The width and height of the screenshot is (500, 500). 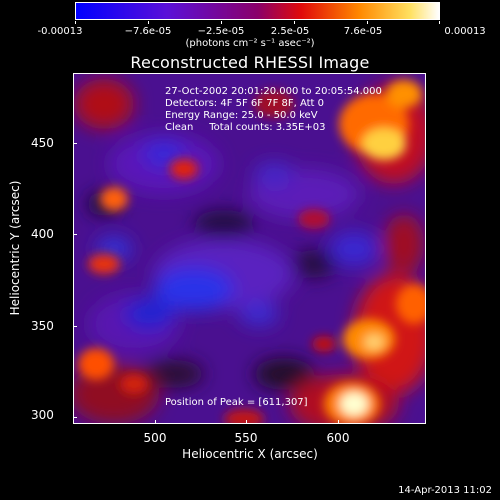 What do you see at coordinates (250, 62) in the screenshot?
I see `image-title: Reconstructed RHESSI Image` at bounding box center [250, 62].